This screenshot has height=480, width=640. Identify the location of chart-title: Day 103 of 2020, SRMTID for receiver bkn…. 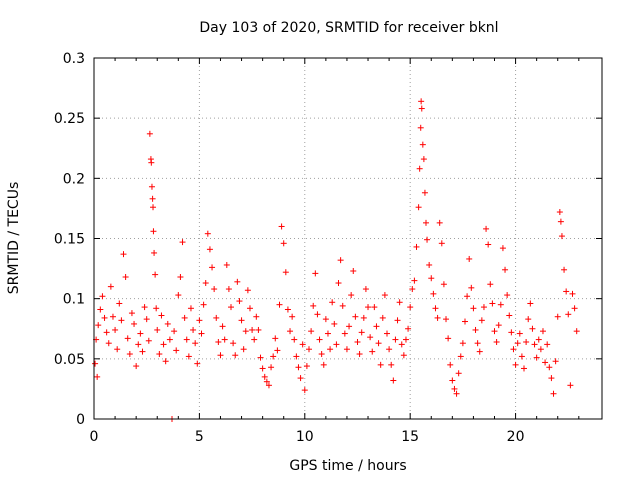
(348, 28).